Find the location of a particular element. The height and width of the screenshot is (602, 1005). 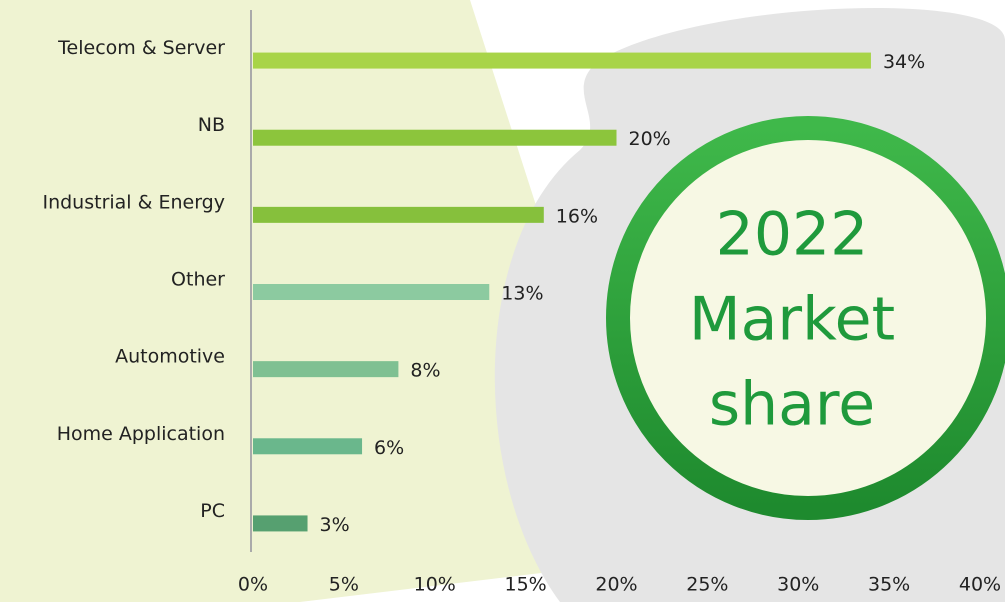

value-label: 13% is located at coordinates (522, 294).